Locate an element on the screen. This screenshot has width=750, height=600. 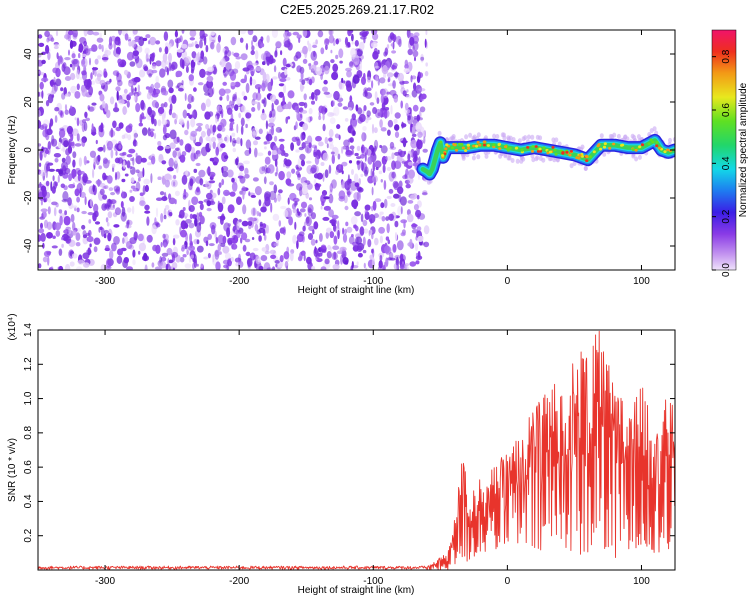
snr-x-label: Height of straight line (km) is located at coordinates (356, 590).